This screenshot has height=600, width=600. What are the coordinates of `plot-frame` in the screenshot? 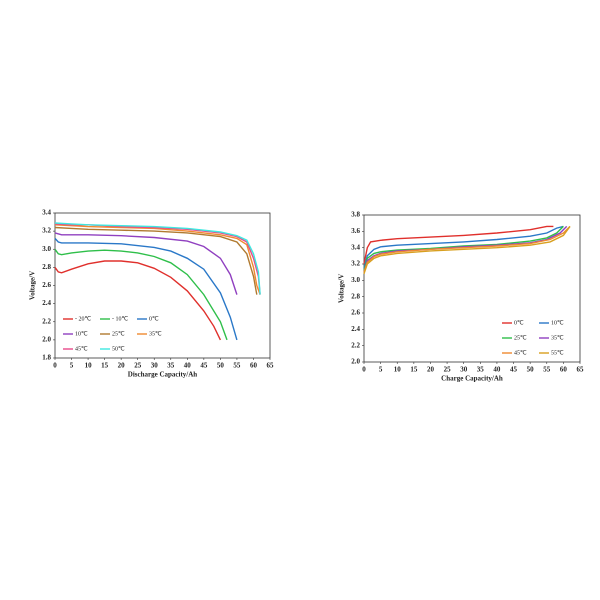 It's located at (472, 288).